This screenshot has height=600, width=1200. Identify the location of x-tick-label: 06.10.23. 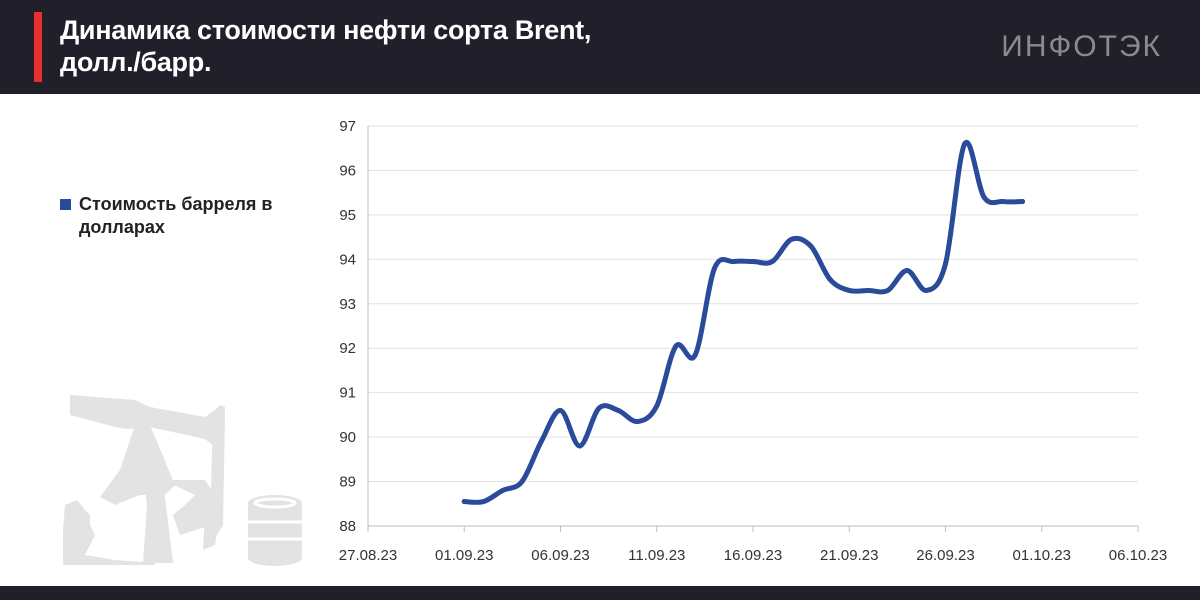
(1138, 555).